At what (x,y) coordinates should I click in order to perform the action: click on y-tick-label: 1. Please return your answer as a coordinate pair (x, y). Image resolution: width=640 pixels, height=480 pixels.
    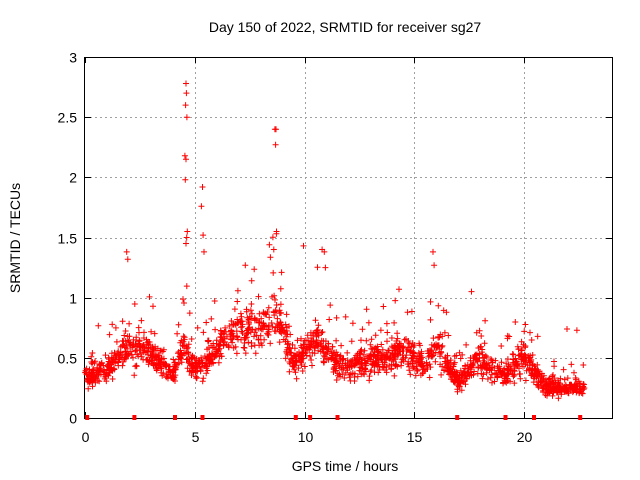
    Looking at the image, I should click on (73, 299).